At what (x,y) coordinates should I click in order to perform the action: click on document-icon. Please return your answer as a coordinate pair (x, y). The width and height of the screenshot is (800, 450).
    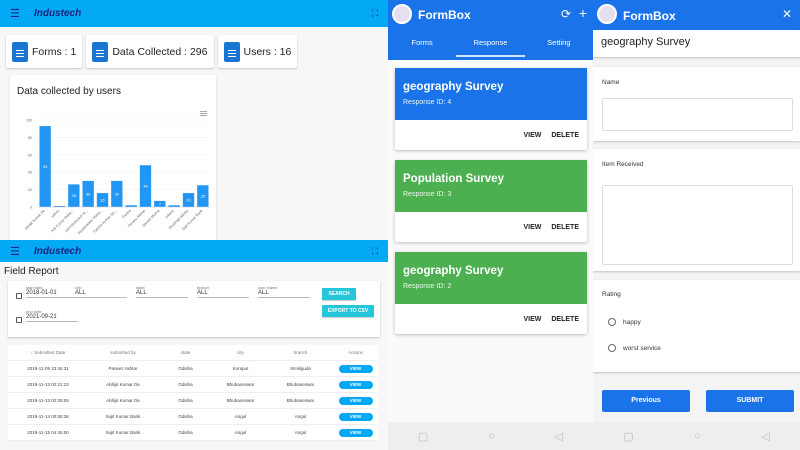
    Looking at the image, I should click on (20, 51).